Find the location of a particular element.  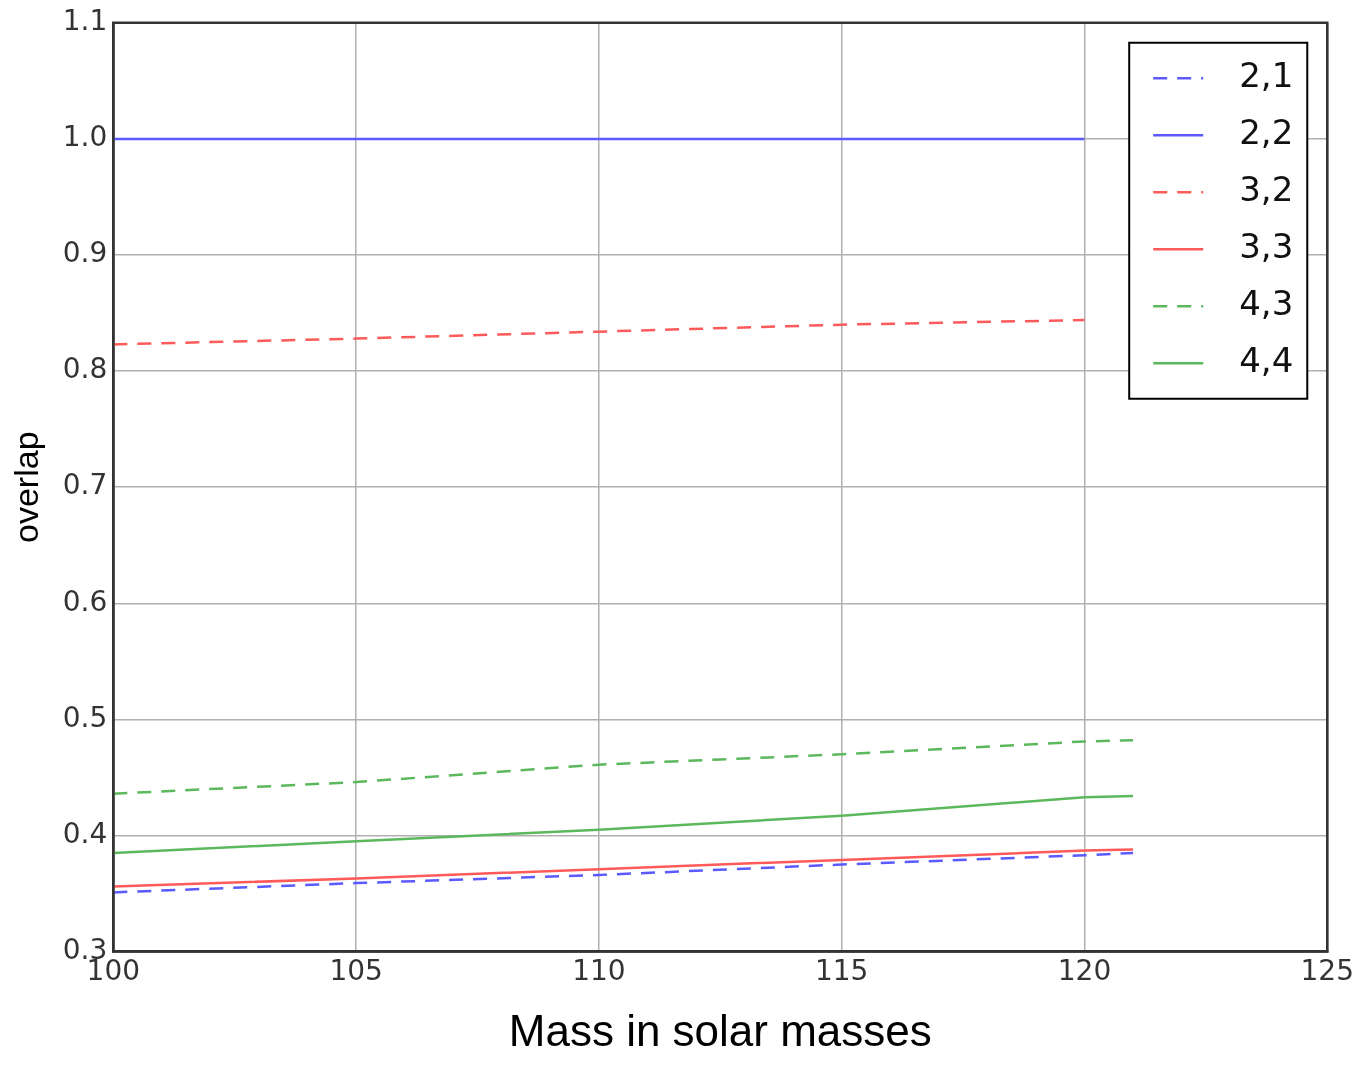

x-tick-label: 110 is located at coordinates (599, 970).